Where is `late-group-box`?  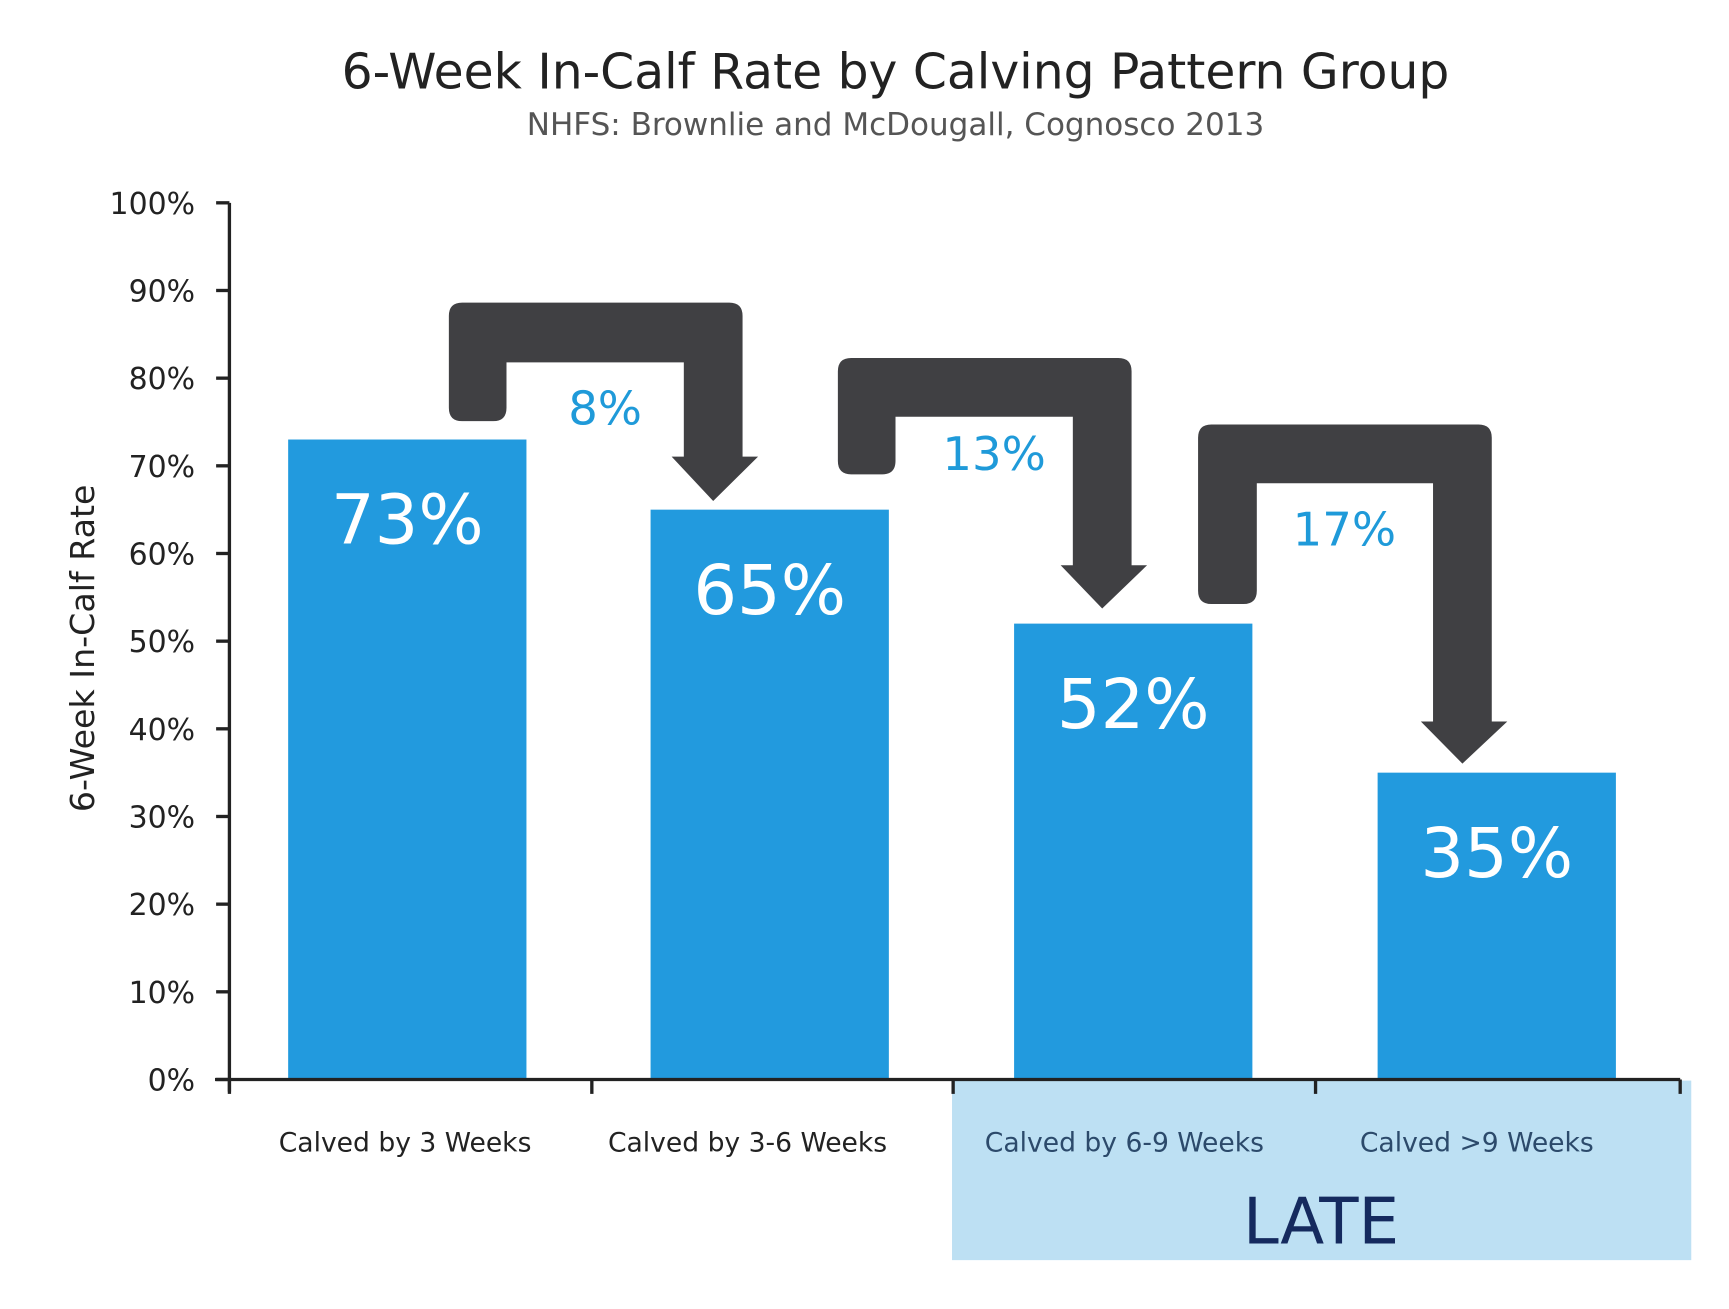 late-group-box is located at coordinates (1322, 1170).